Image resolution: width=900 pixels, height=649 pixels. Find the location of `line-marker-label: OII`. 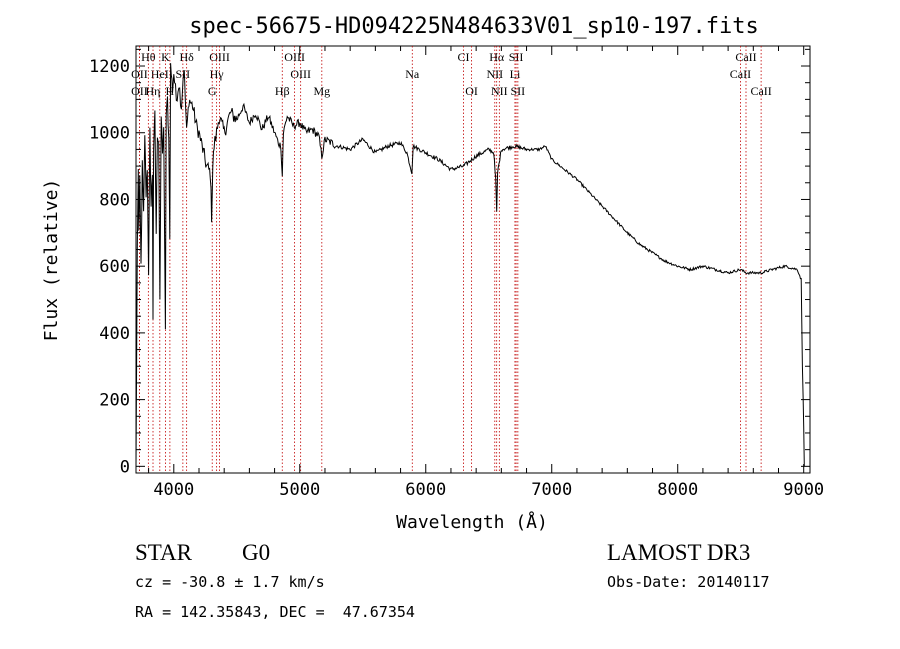

line-marker-label: OII is located at coordinates (139, 91).